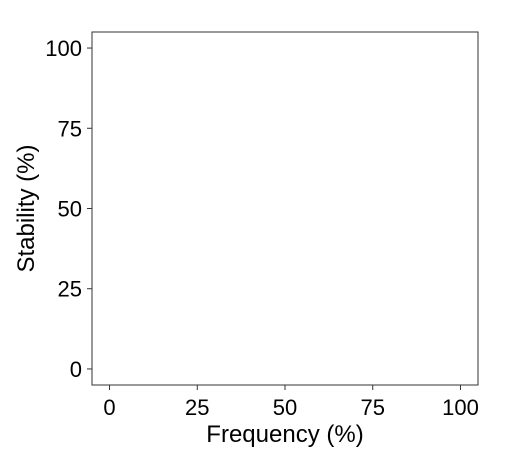 This screenshot has width=525, height=468. What do you see at coordinates (372, 407) in the screenshot?
I see `x-tick-label: 75` at bounding box center [372, 407].